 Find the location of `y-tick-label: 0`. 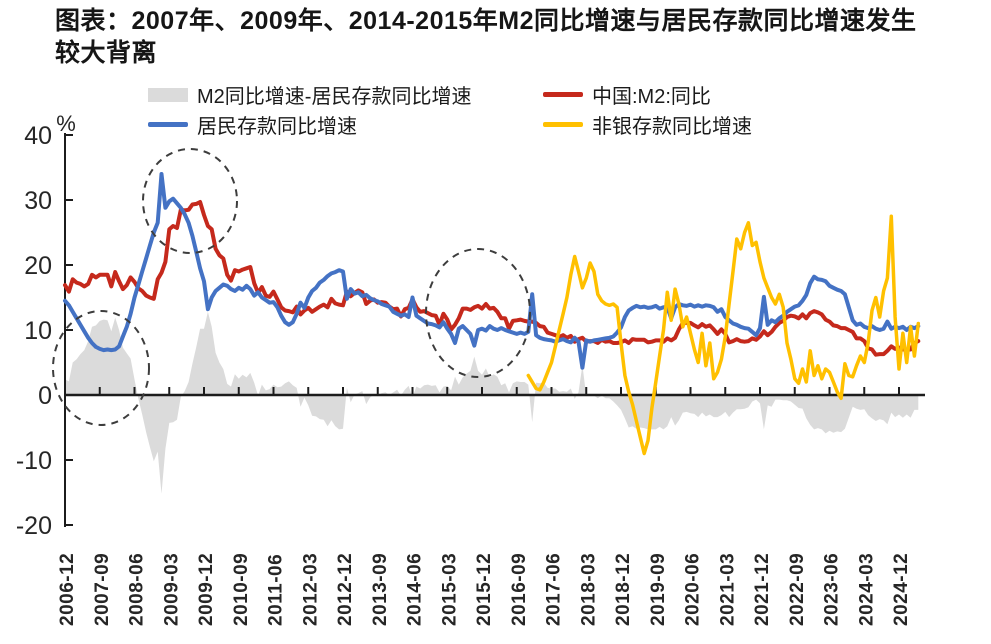

y-tick-label: 0 is located at coordinates (45, 396).